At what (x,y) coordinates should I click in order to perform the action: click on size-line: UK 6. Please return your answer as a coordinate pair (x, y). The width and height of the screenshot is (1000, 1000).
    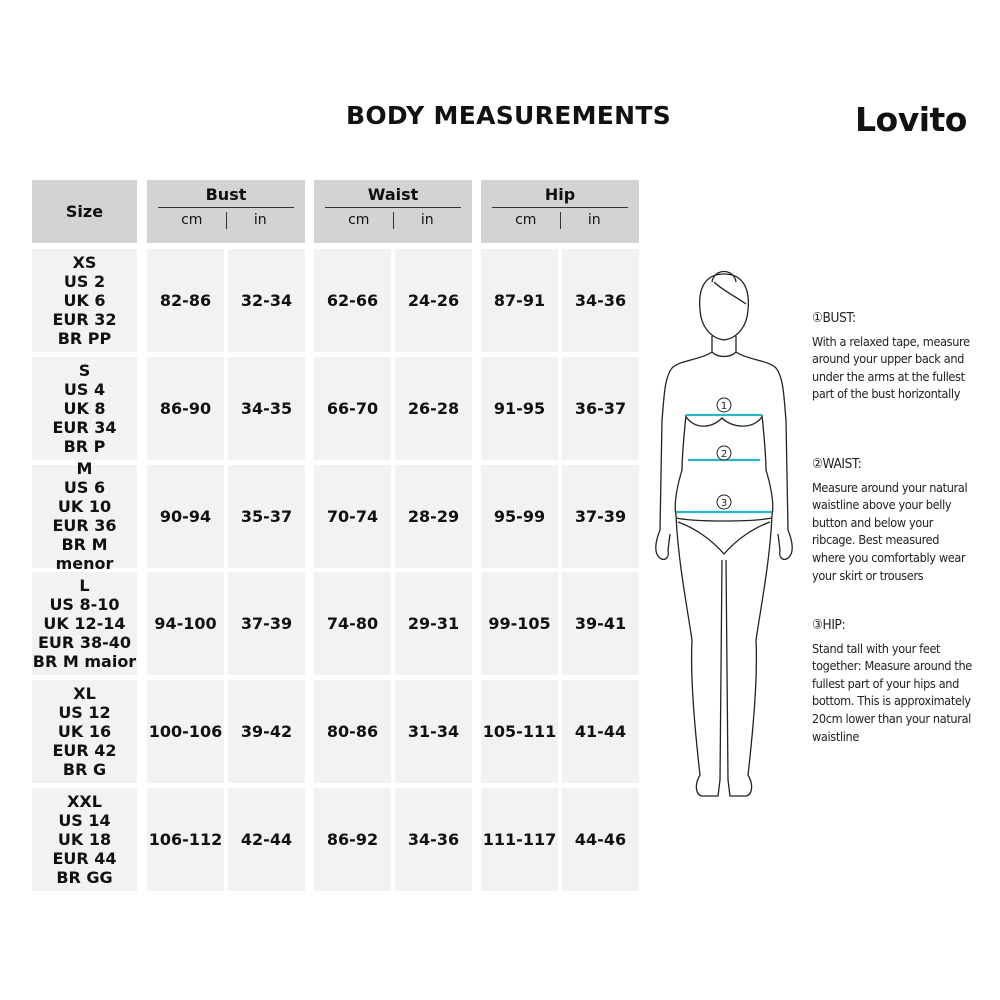
    Looking at the image, I should click on (84, 300).